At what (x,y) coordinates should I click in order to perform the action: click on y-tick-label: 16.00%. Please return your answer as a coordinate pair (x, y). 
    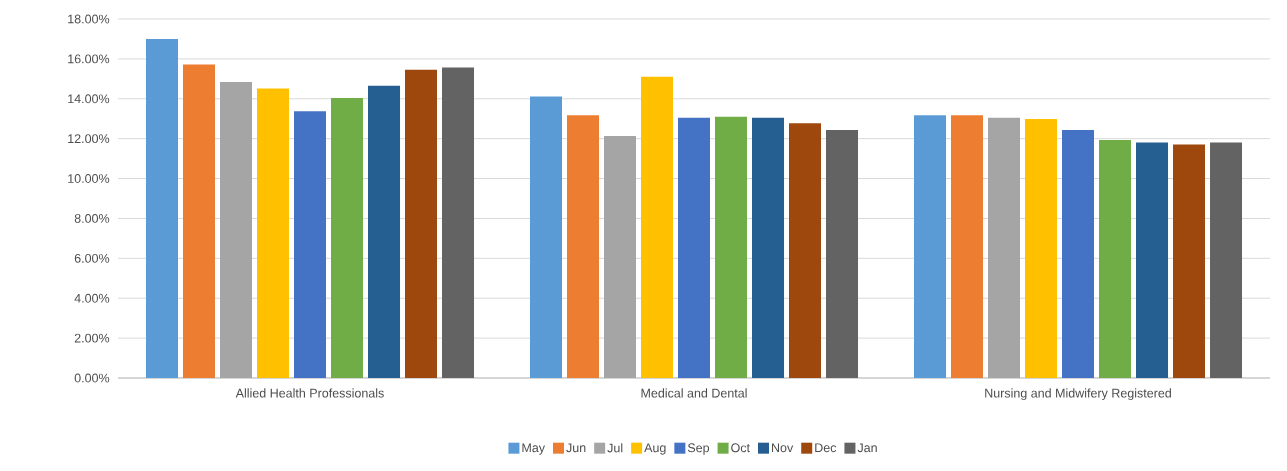
    Looking at the image, I should click on (89, 59).